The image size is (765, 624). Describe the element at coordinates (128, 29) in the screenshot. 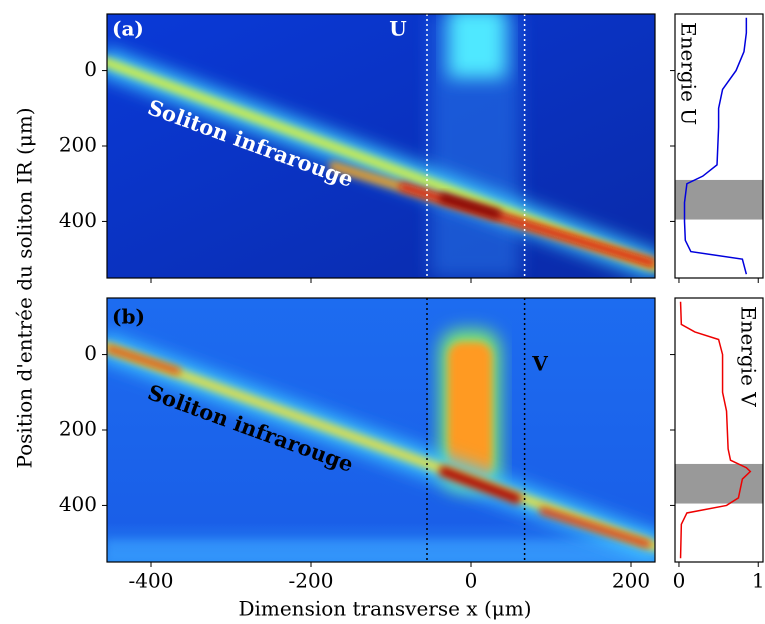

I see `panel-label: (a)` at that location.